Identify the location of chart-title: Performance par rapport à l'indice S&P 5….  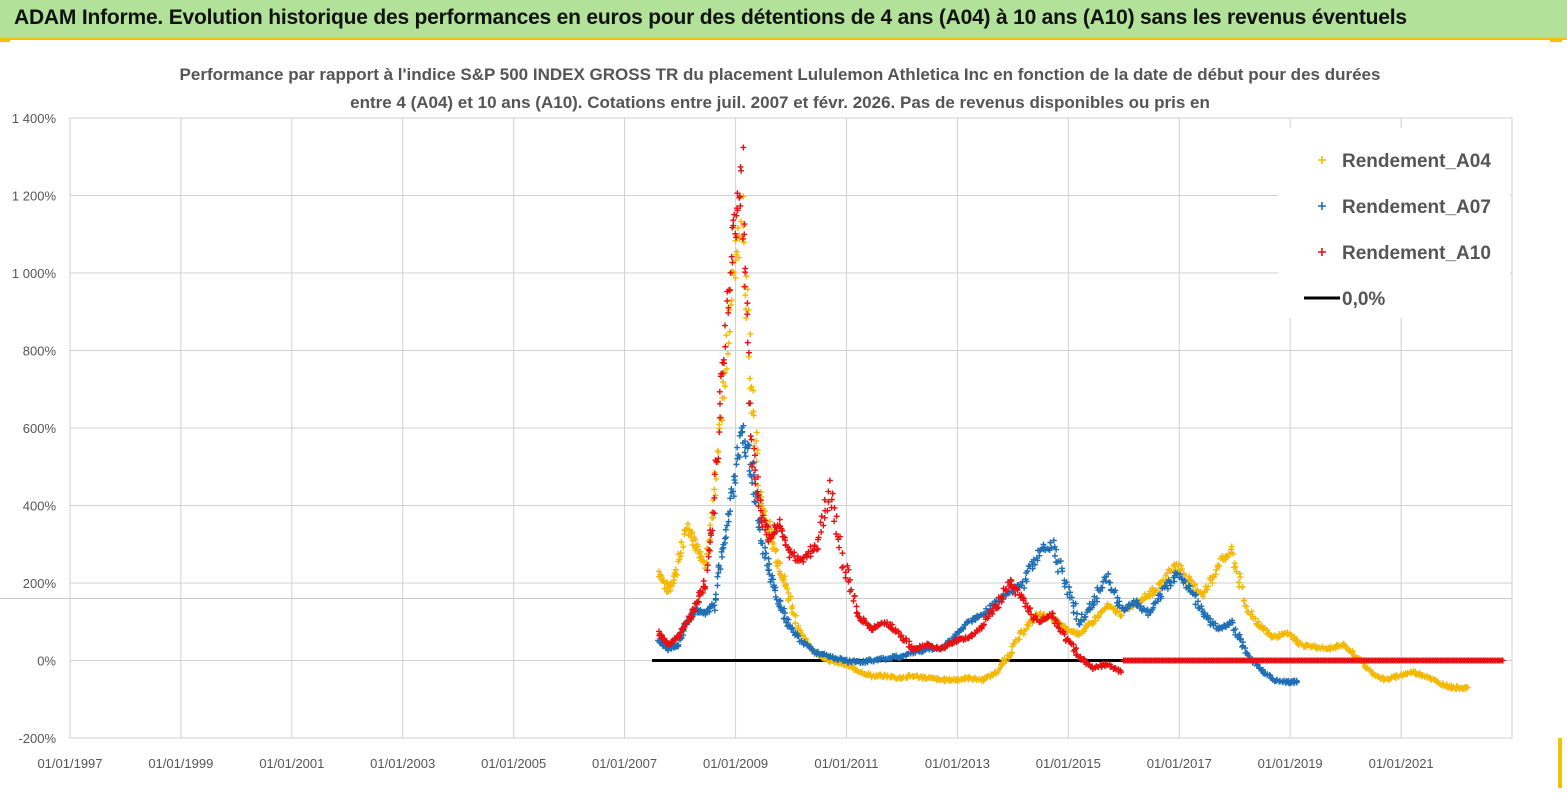
(780, 88).